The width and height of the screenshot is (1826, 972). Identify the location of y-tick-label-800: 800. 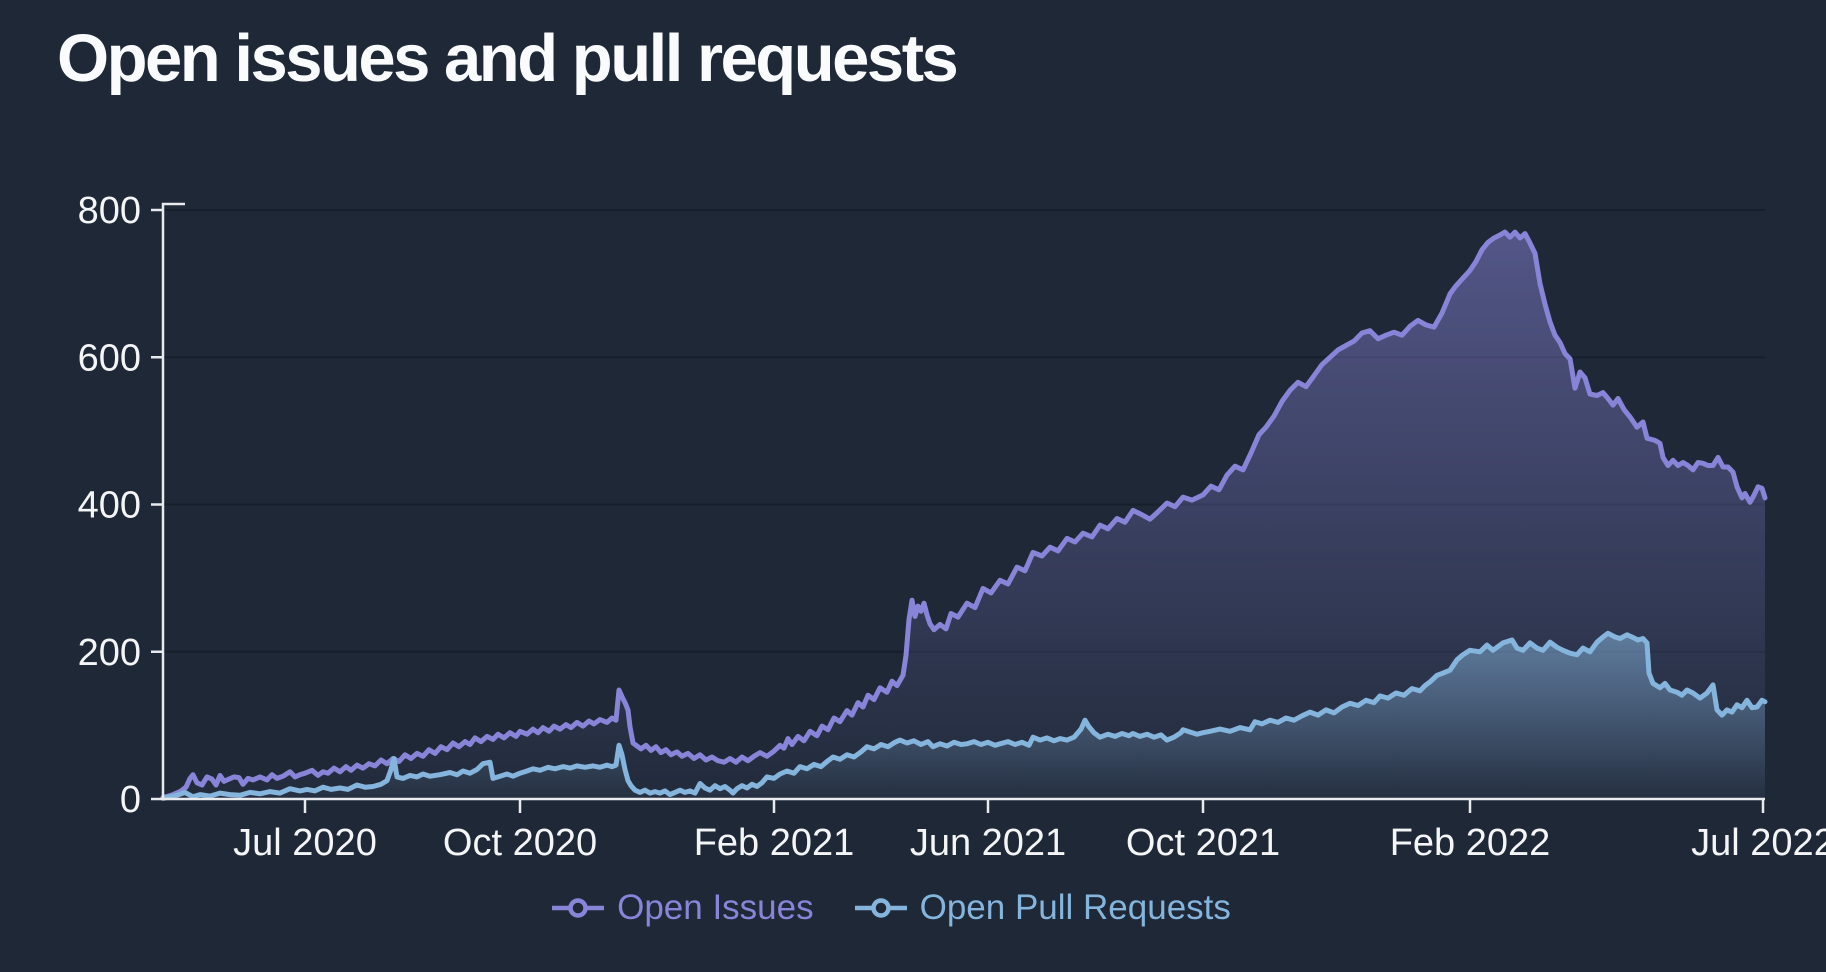
(109, 211).